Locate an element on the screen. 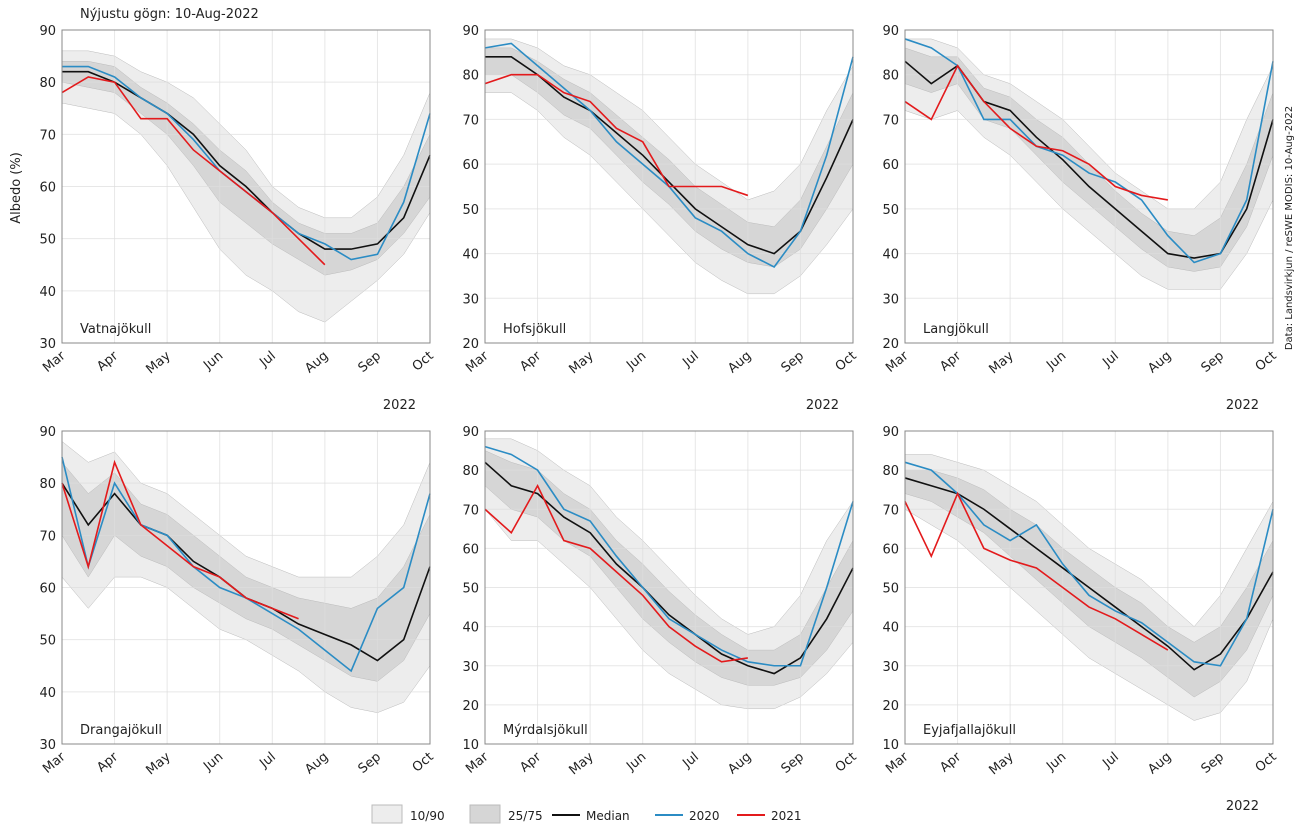  band is located at coordinates (1089, 583).